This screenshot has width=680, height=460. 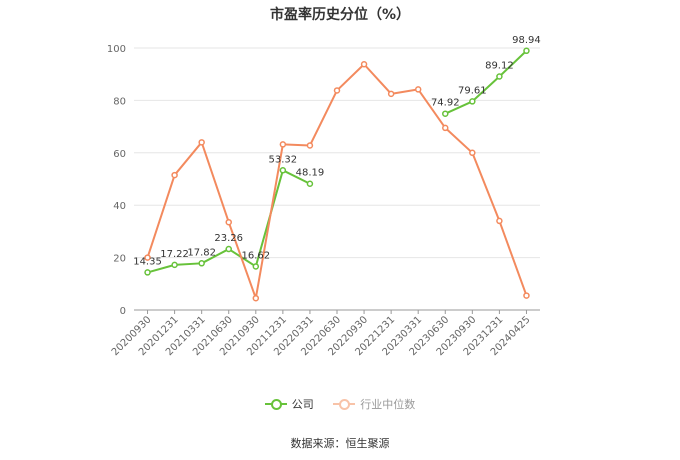 I want to click on chart-title: 市盈率历史分位（%）, so click(x=340, y=15).